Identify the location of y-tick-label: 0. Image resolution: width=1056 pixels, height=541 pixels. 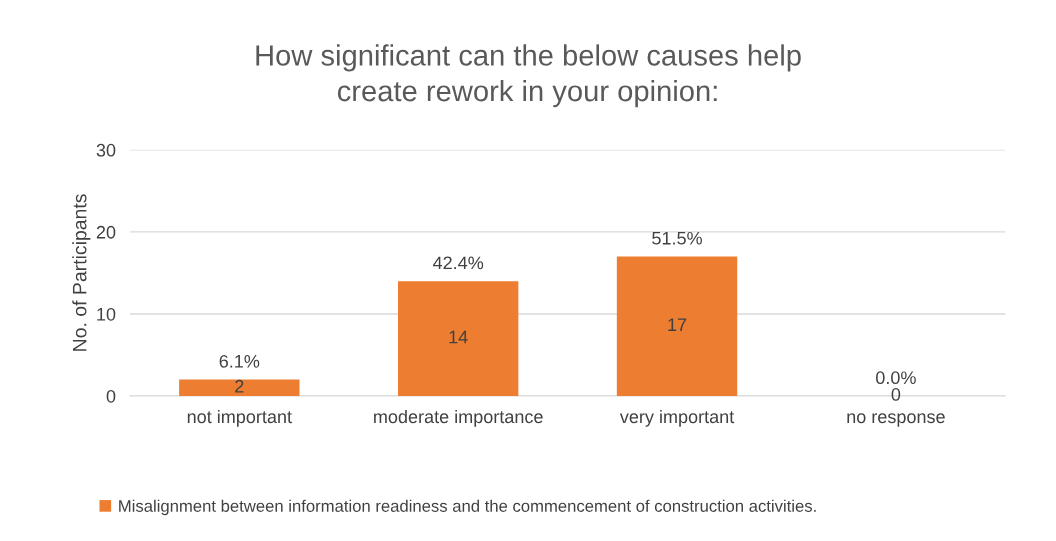
(111, 396).